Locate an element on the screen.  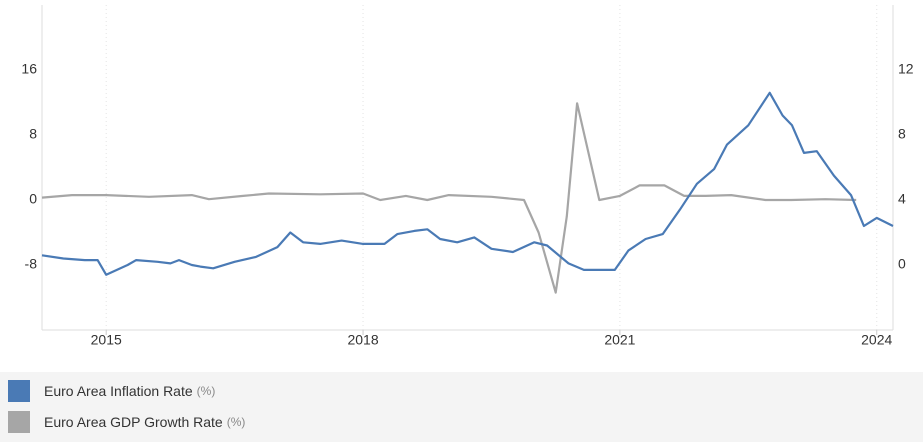
x-tick-label: 2015 is located at coordinates (106, 340).